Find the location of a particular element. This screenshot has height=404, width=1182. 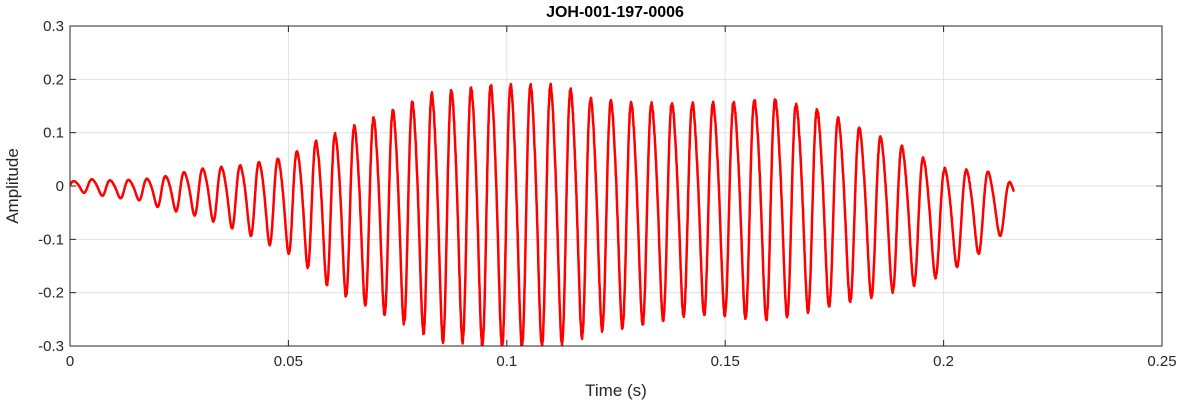

y-tick-label: -0.2 is located at coordinates (51, 293).